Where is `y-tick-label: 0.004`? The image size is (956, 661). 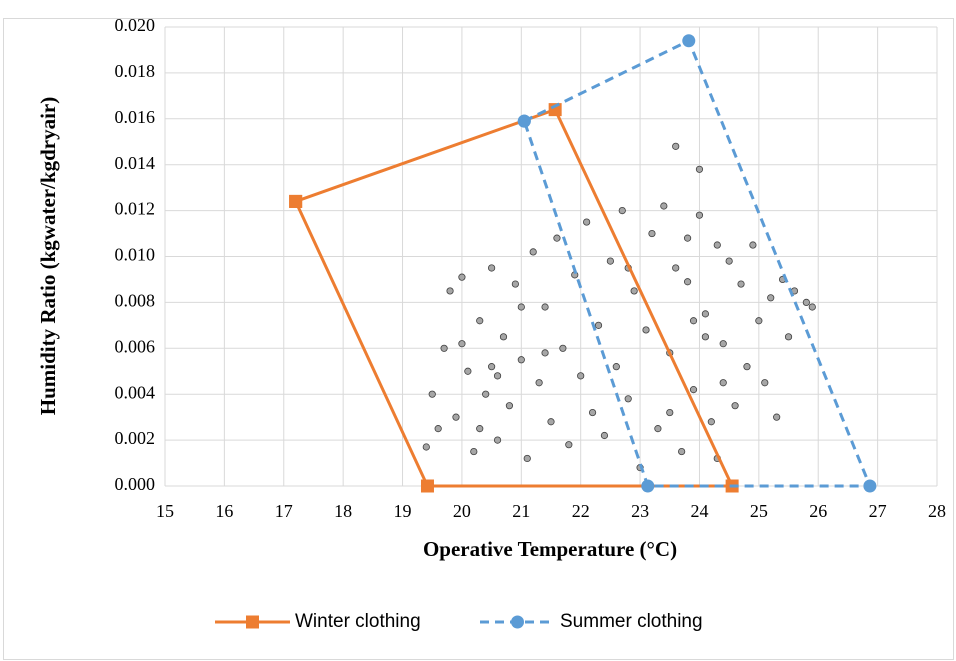
y-tick-label: 0.004 is located at coordinates (135, 392).